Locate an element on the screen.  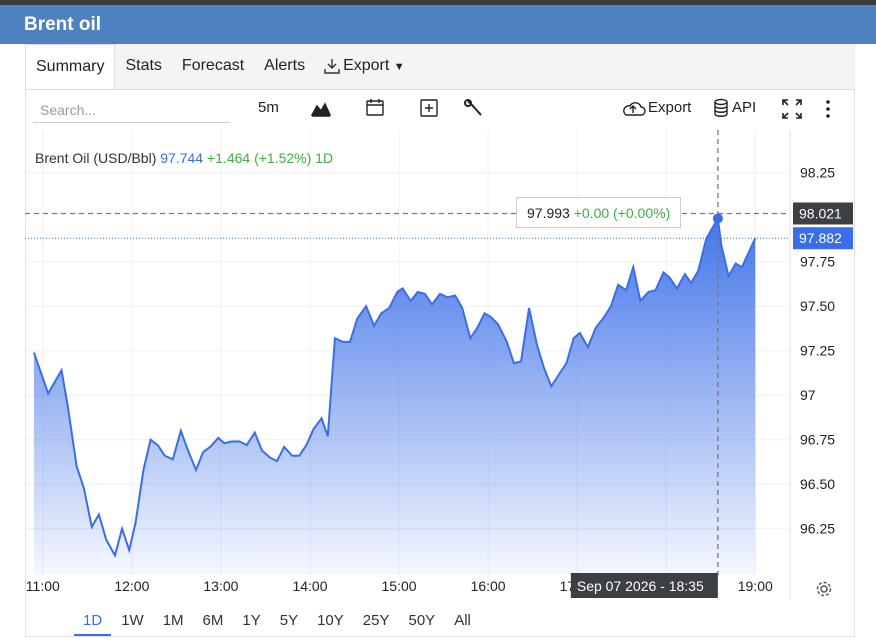
range-button: 1Y is located at coordinates (251, 620).